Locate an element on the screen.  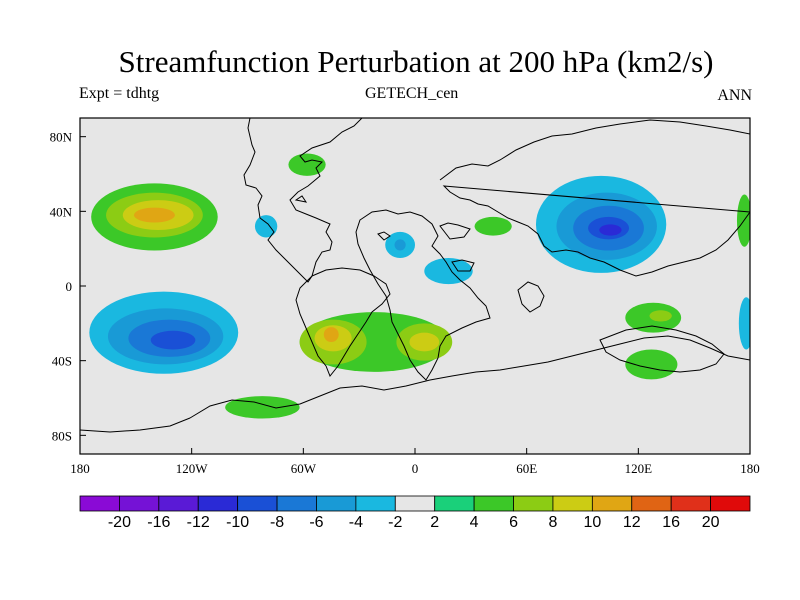
colorbar-label: -8 is located at coordinates (277, 522).